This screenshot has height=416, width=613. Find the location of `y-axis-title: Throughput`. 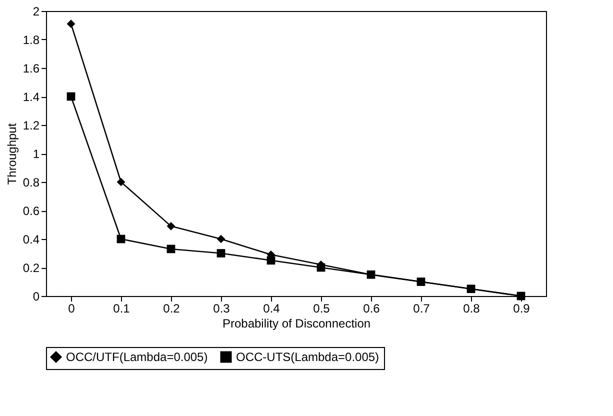

y-axis-title: Throughput is located at coordinates (11, 153).